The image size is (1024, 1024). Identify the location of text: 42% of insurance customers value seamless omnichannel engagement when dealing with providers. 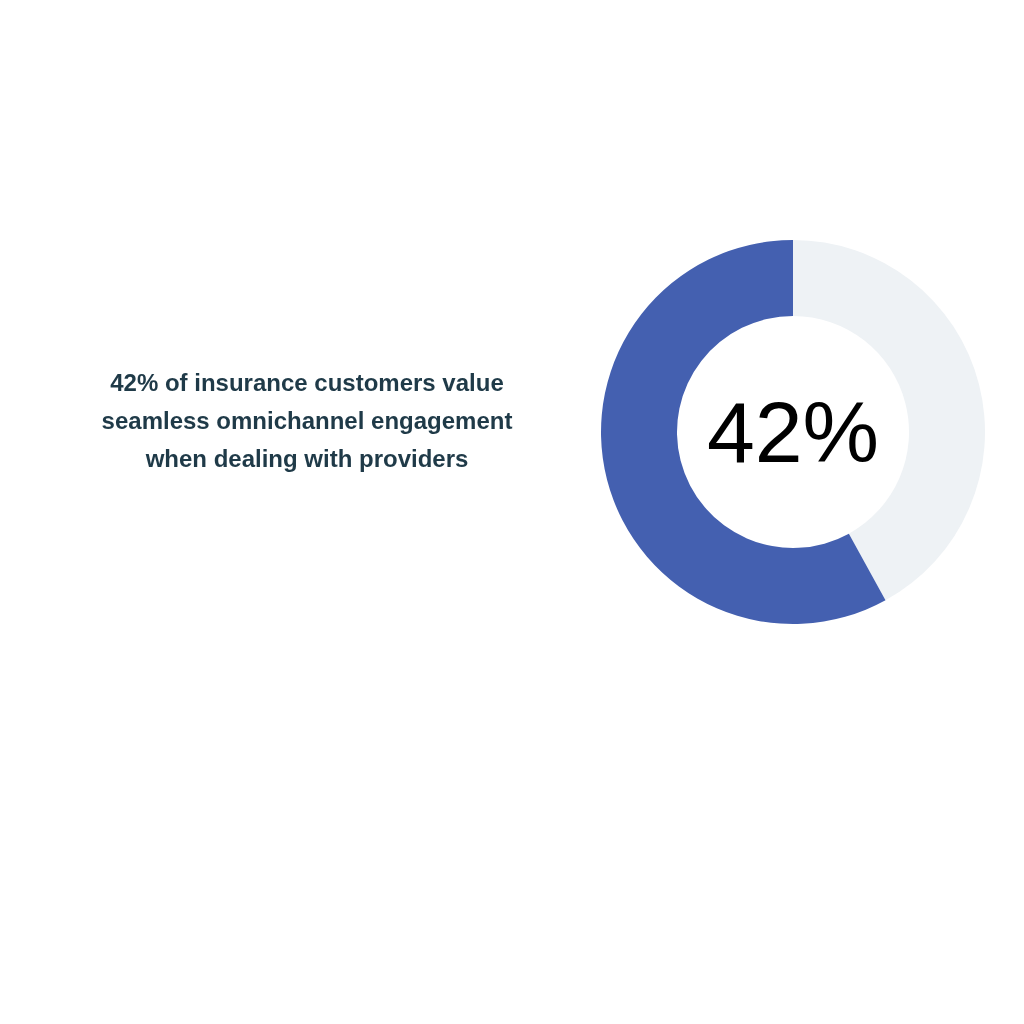
(307, 420).